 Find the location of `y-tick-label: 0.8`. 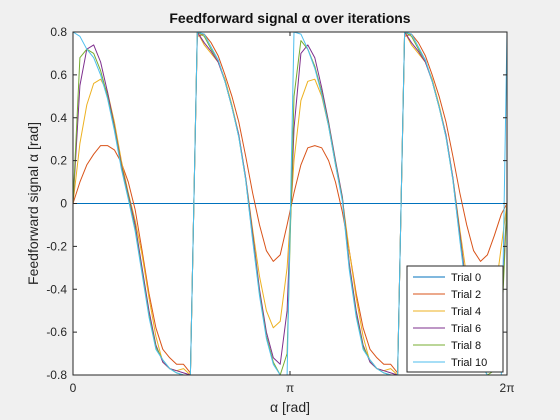

y-tick-label: 0.8 is located at coordinates (58, 32).